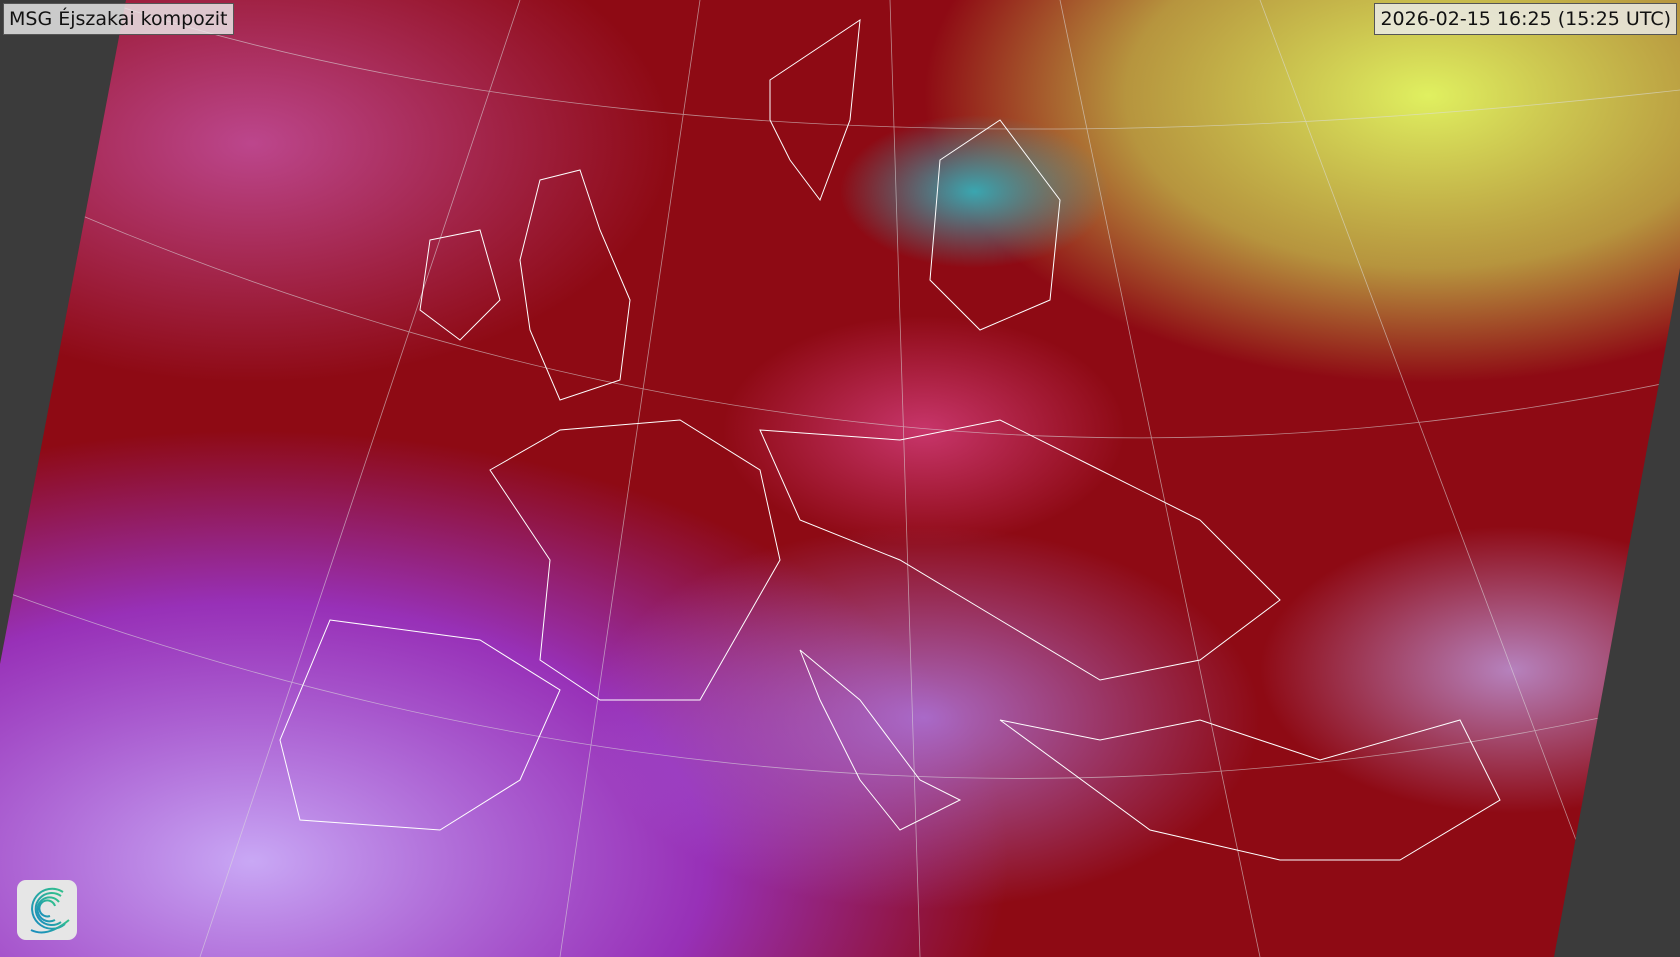  What do you see at coordinates (47, 910) in the screenshot?
I see `spiral-logo-icon` at bounding box center [47, 910].